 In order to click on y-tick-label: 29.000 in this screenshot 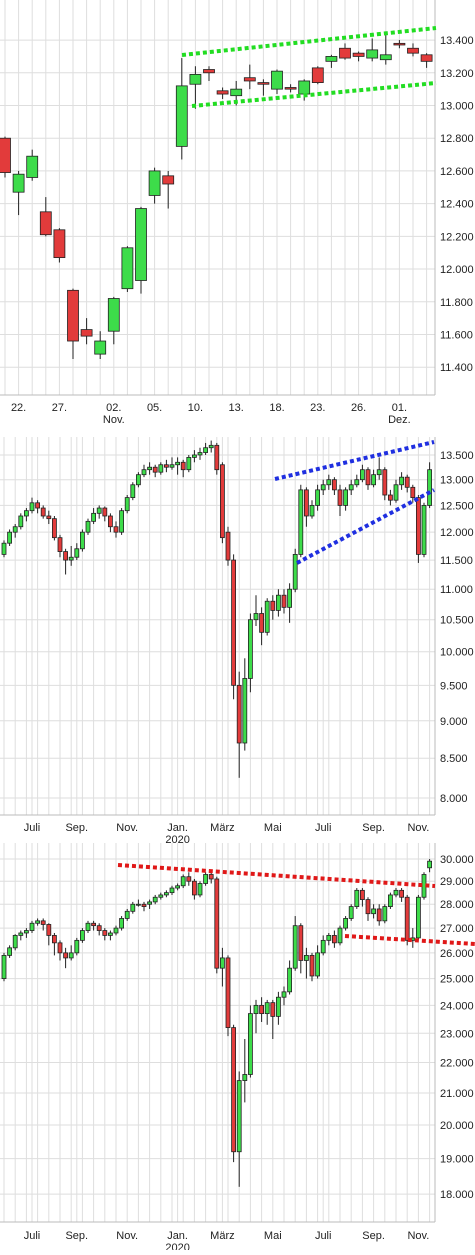, I will do `click(457, 882)`.